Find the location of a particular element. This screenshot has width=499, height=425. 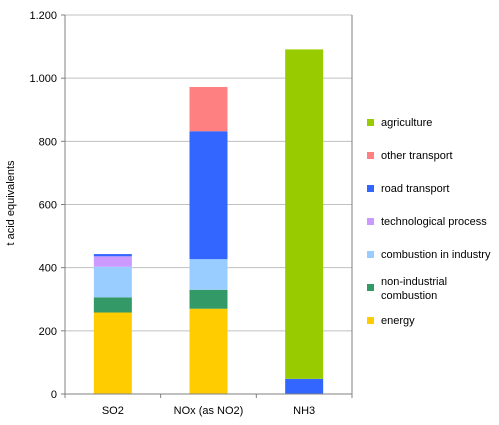

y-tick-label: 1.200 is located at coordinates (43, 16).